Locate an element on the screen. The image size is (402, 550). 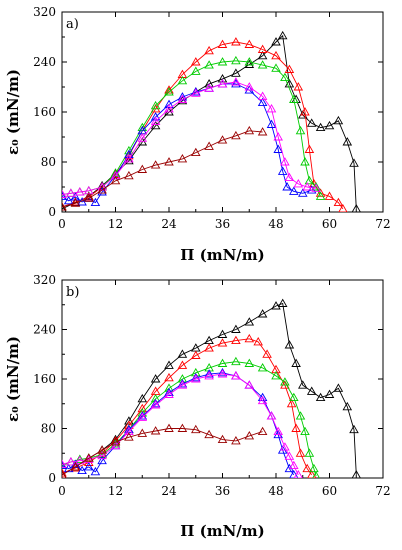
x-axis-label: Π (mN/m) is located at coordinates (222, 531).